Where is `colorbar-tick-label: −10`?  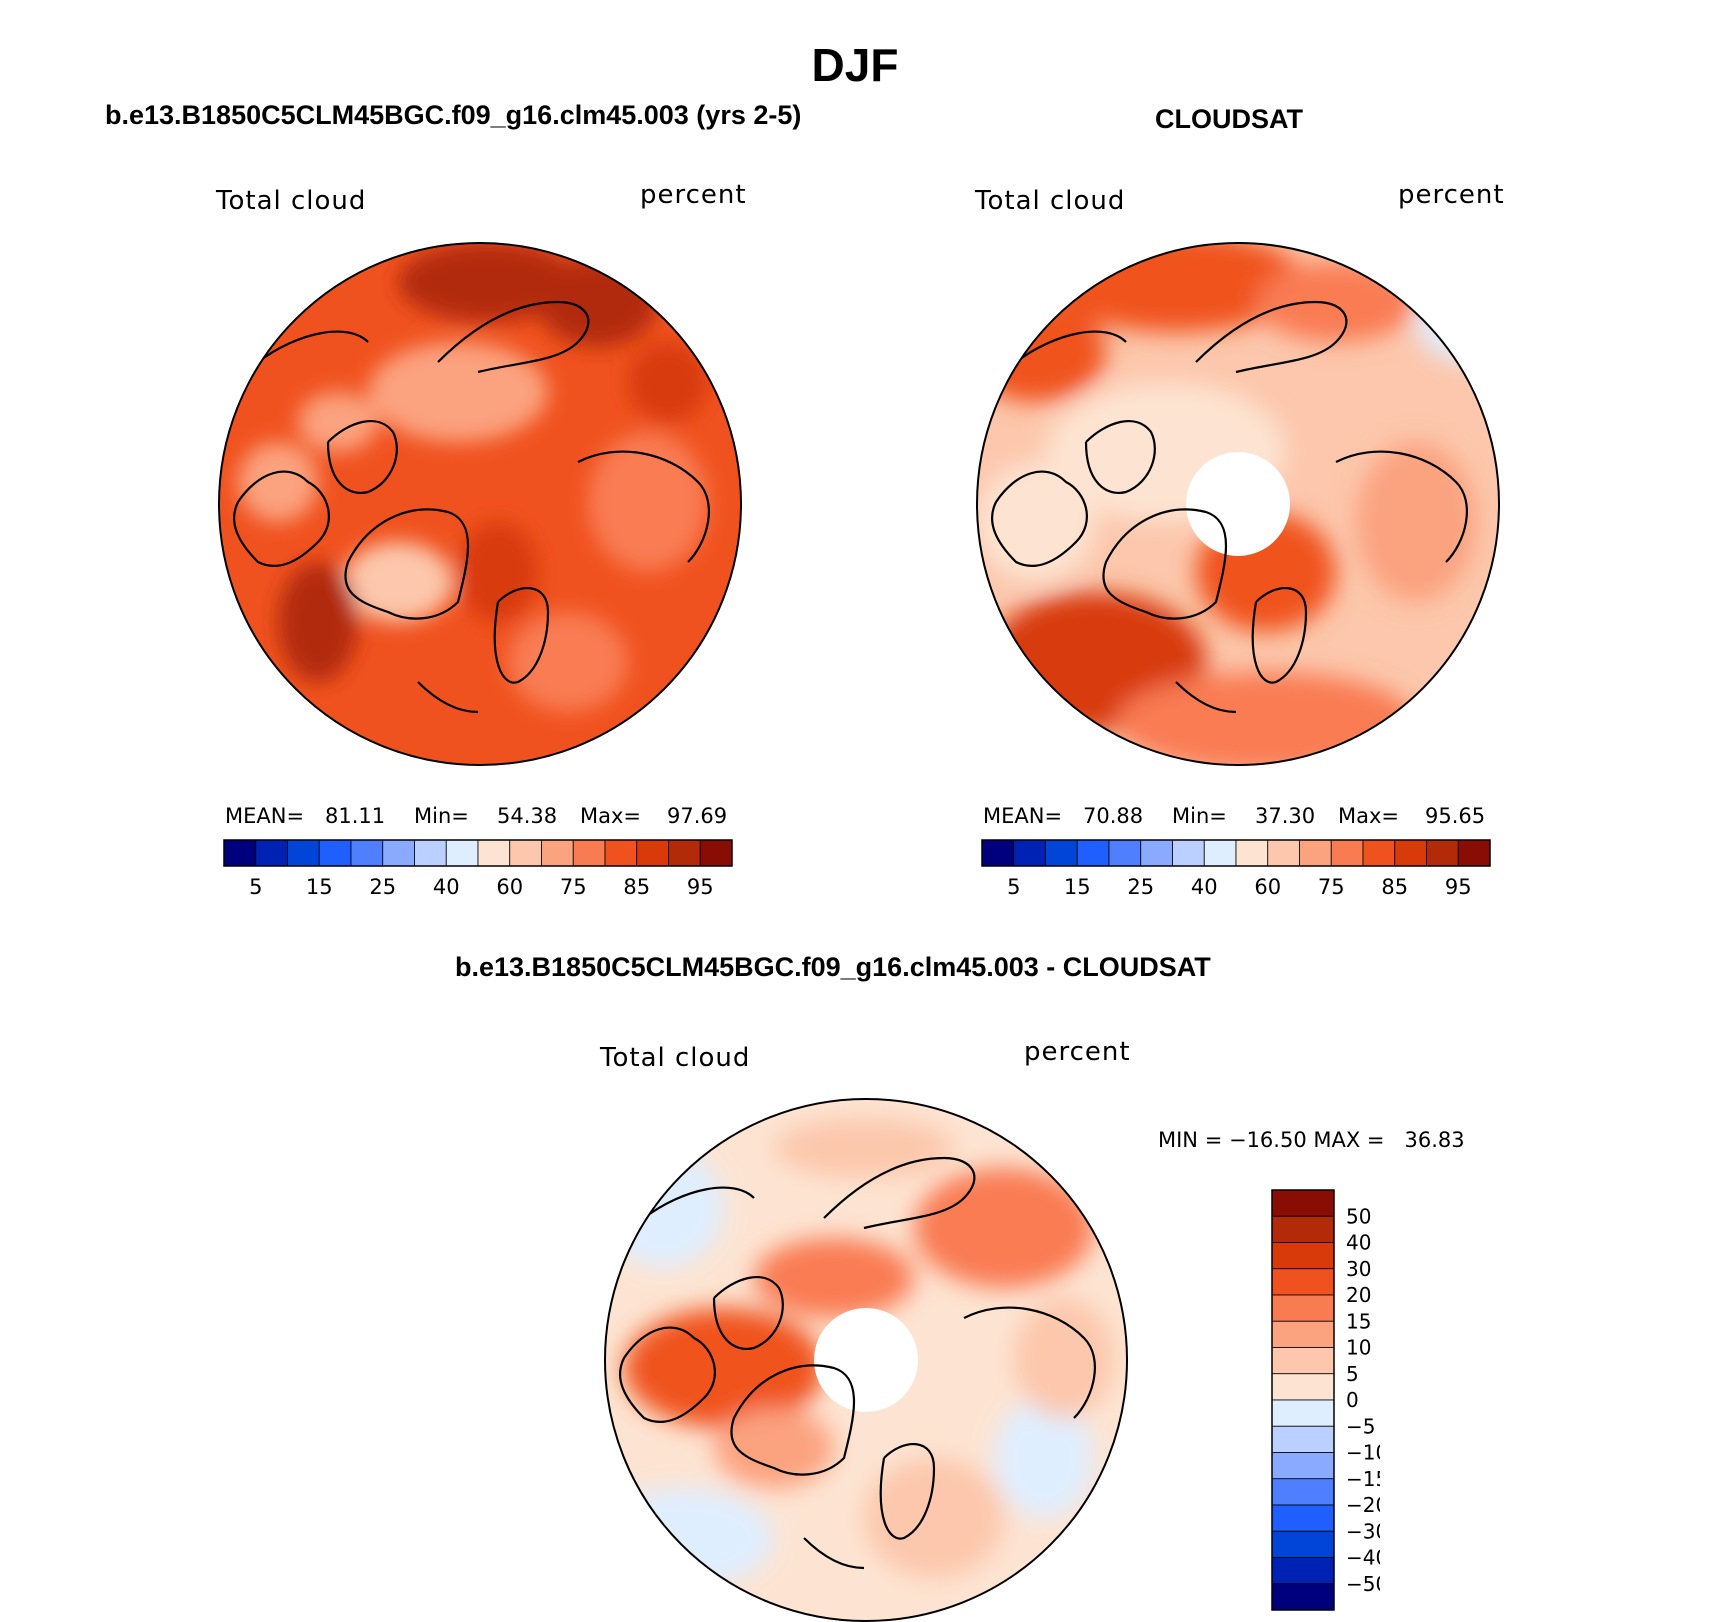
colorbar-tick-label: −10 is located at coordinates (1363, 1453).